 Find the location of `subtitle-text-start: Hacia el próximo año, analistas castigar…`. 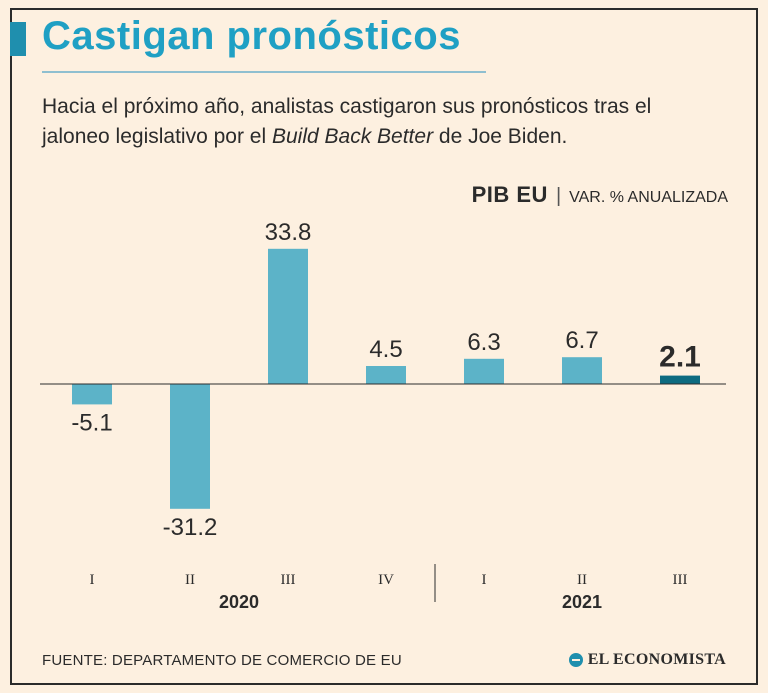

subtitle-text-start: Hacia el próximo año, analistas castigar… is located at coordinates (347, 121).